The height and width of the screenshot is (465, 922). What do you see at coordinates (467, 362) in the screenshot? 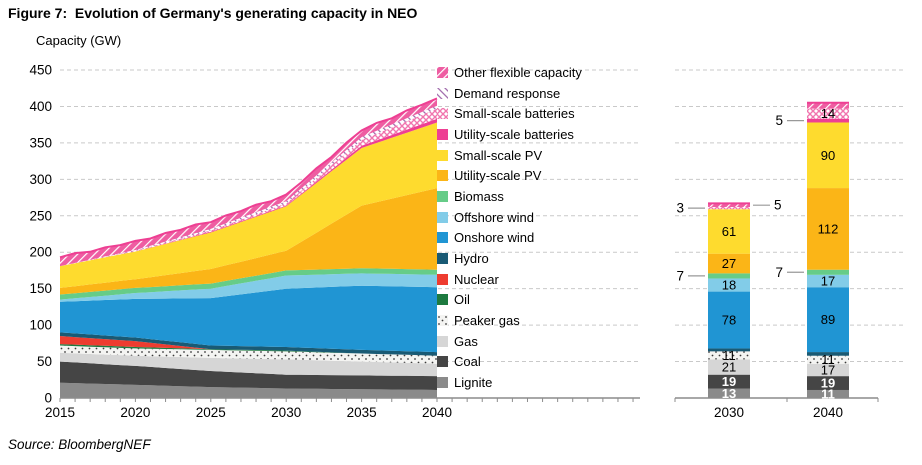
I see `legend-label: Coal` at bounding box center [467, 362].